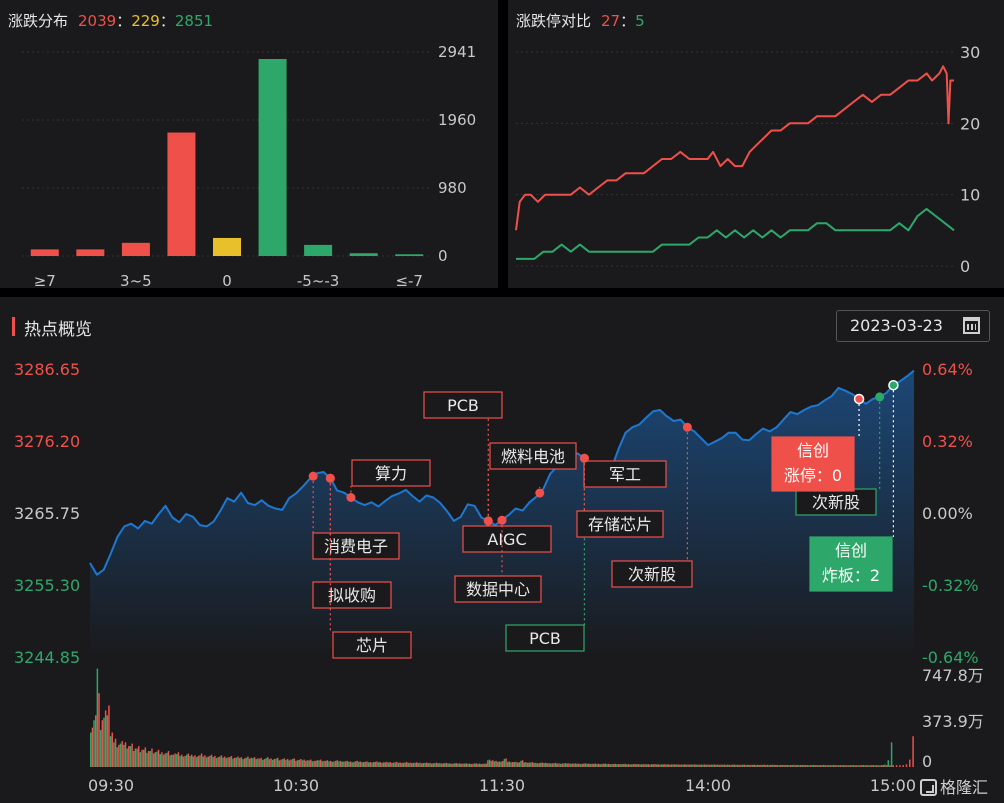 This screenshot has height=803, width=1004. Describe the element at coordinates (194, 21) in the screenshot. I see `down-count: 2851` at that location.